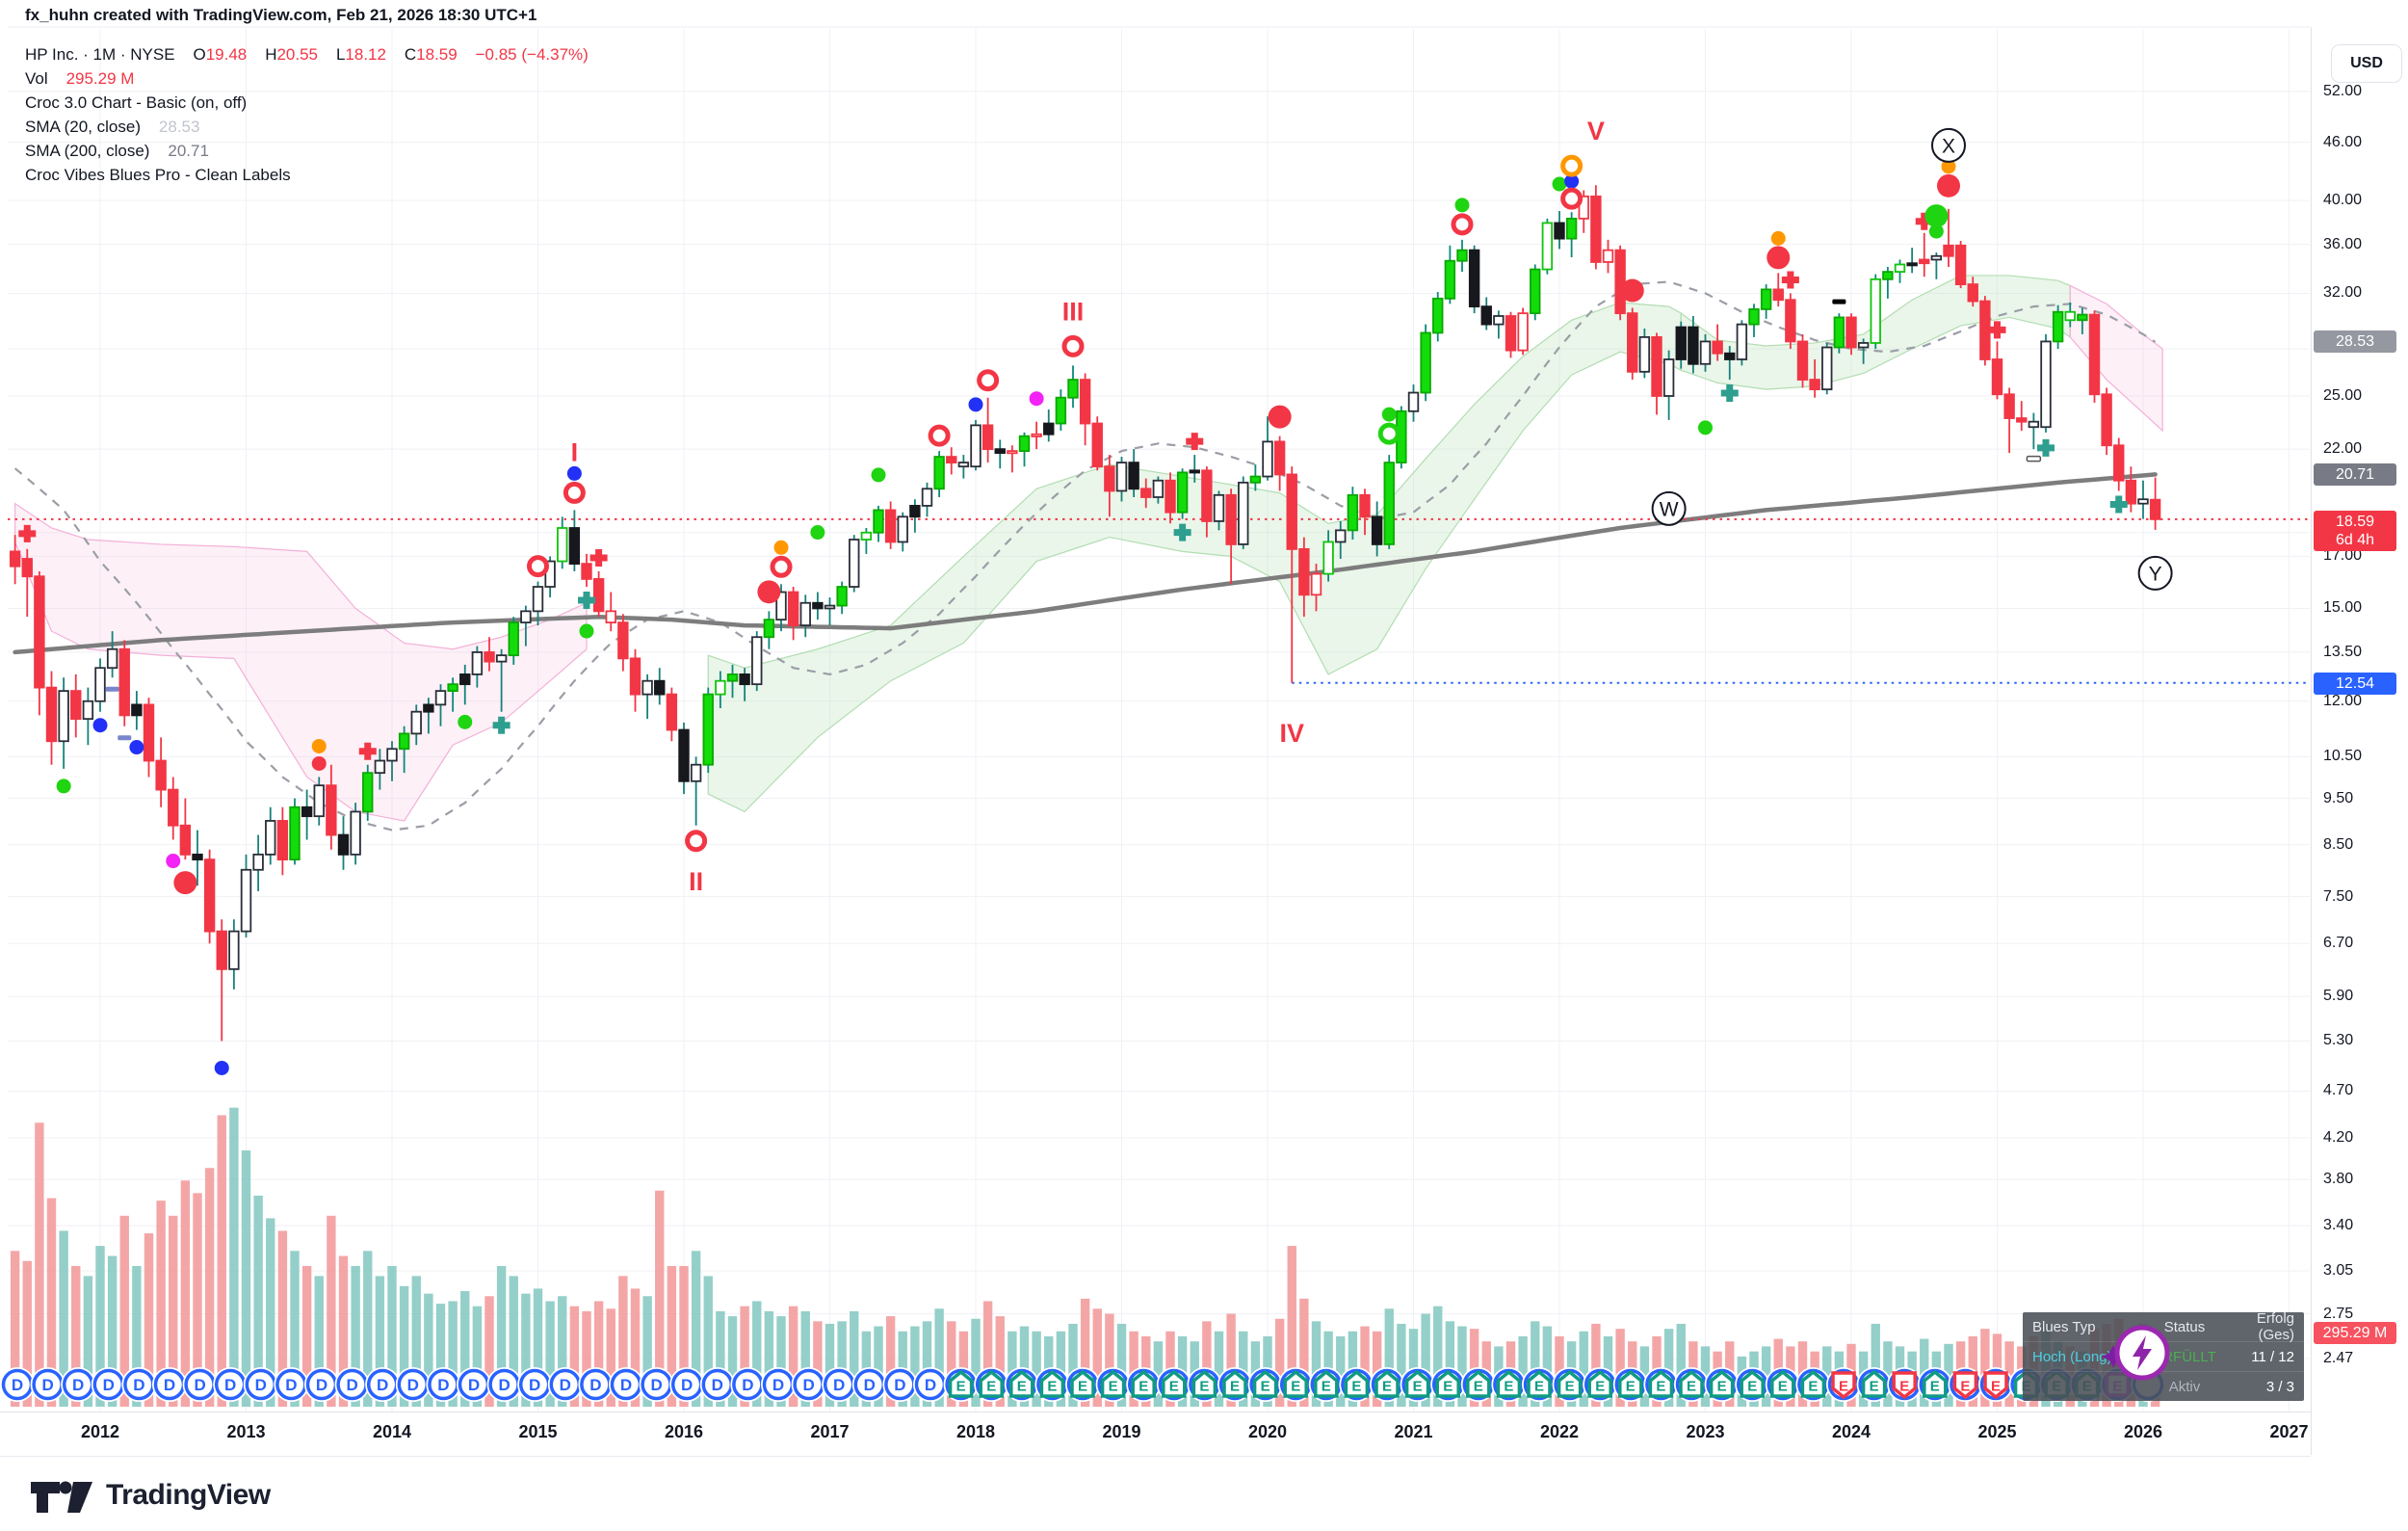 Image resolution: width=2408 pixels, height=1531 pixels. Describe the element at coordinates (2184, 1326) in the screenshot. I see `col-status: Status` at that location.